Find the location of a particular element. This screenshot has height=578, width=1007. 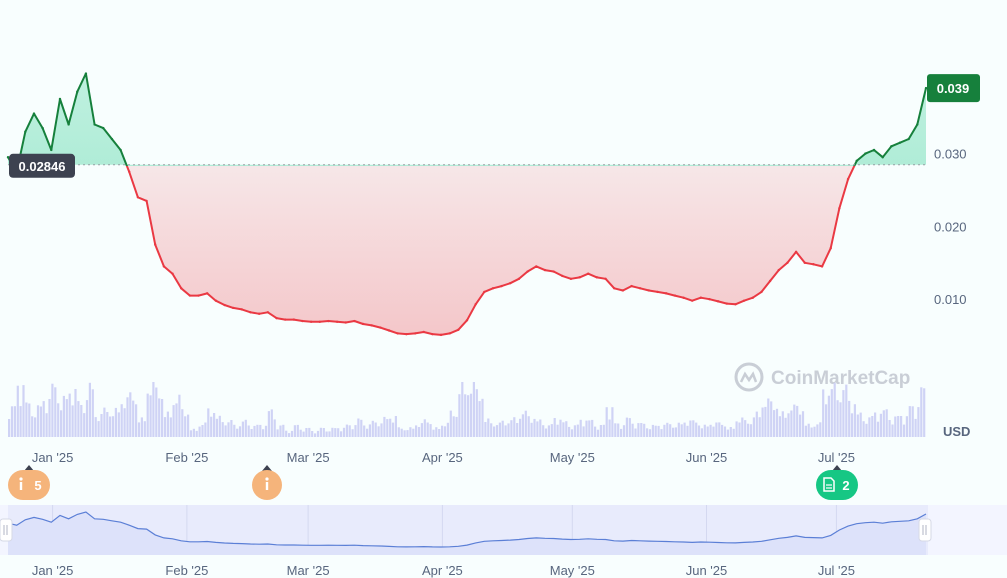

navigator-right-handle is located at coordinates (925, 530).